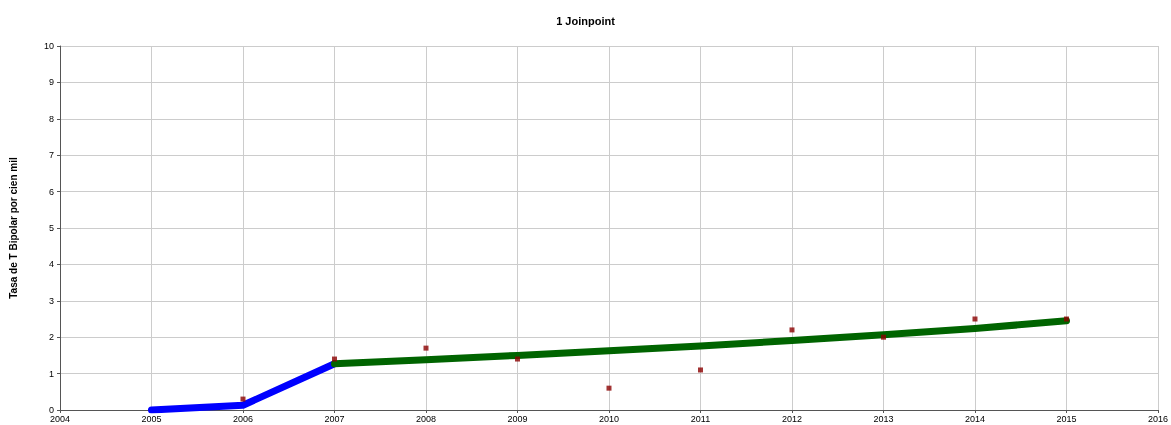 This screenshot has height=425, width=1171. What do you see at coordinates (426, 418) in the screenshot?
I see `x-tick-label: 2008` at bounding box center [426, 418].